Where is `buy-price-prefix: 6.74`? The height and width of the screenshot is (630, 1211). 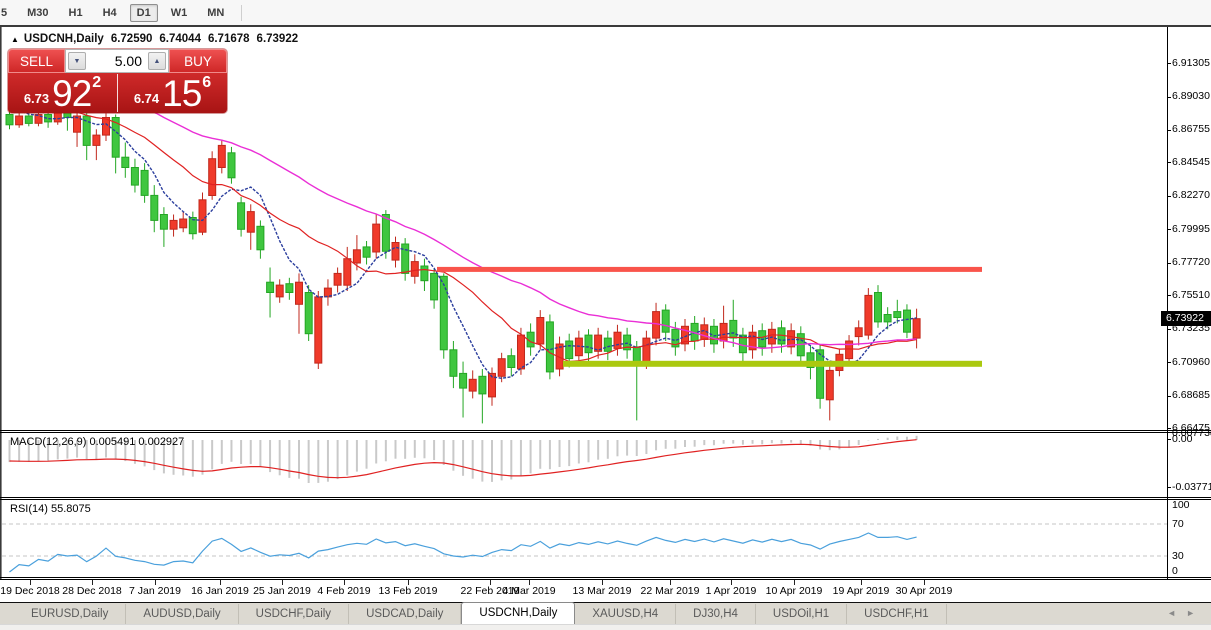
buy-price-prefix: 6.74 is located at coordinates (146, 98).